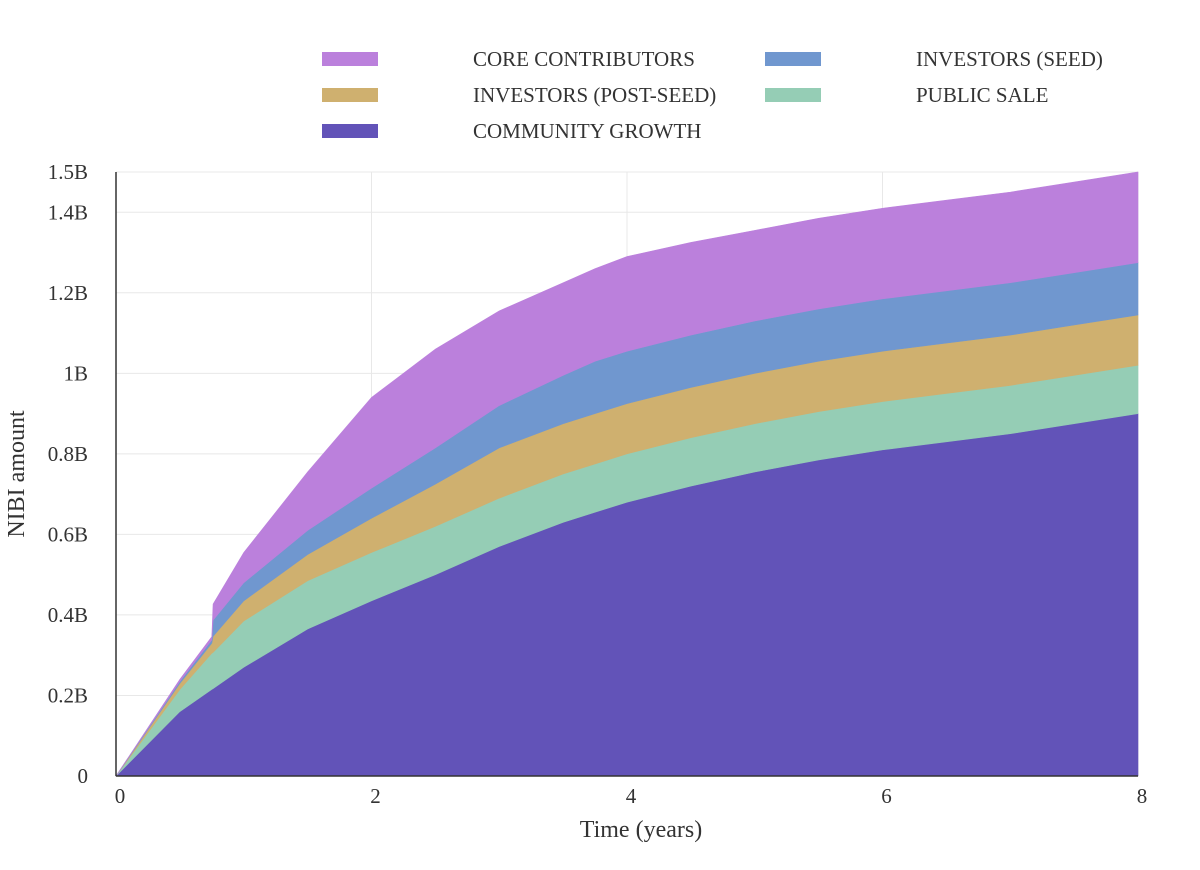  I want to click on y-tick-label: 0.4B, so click(68, 615).